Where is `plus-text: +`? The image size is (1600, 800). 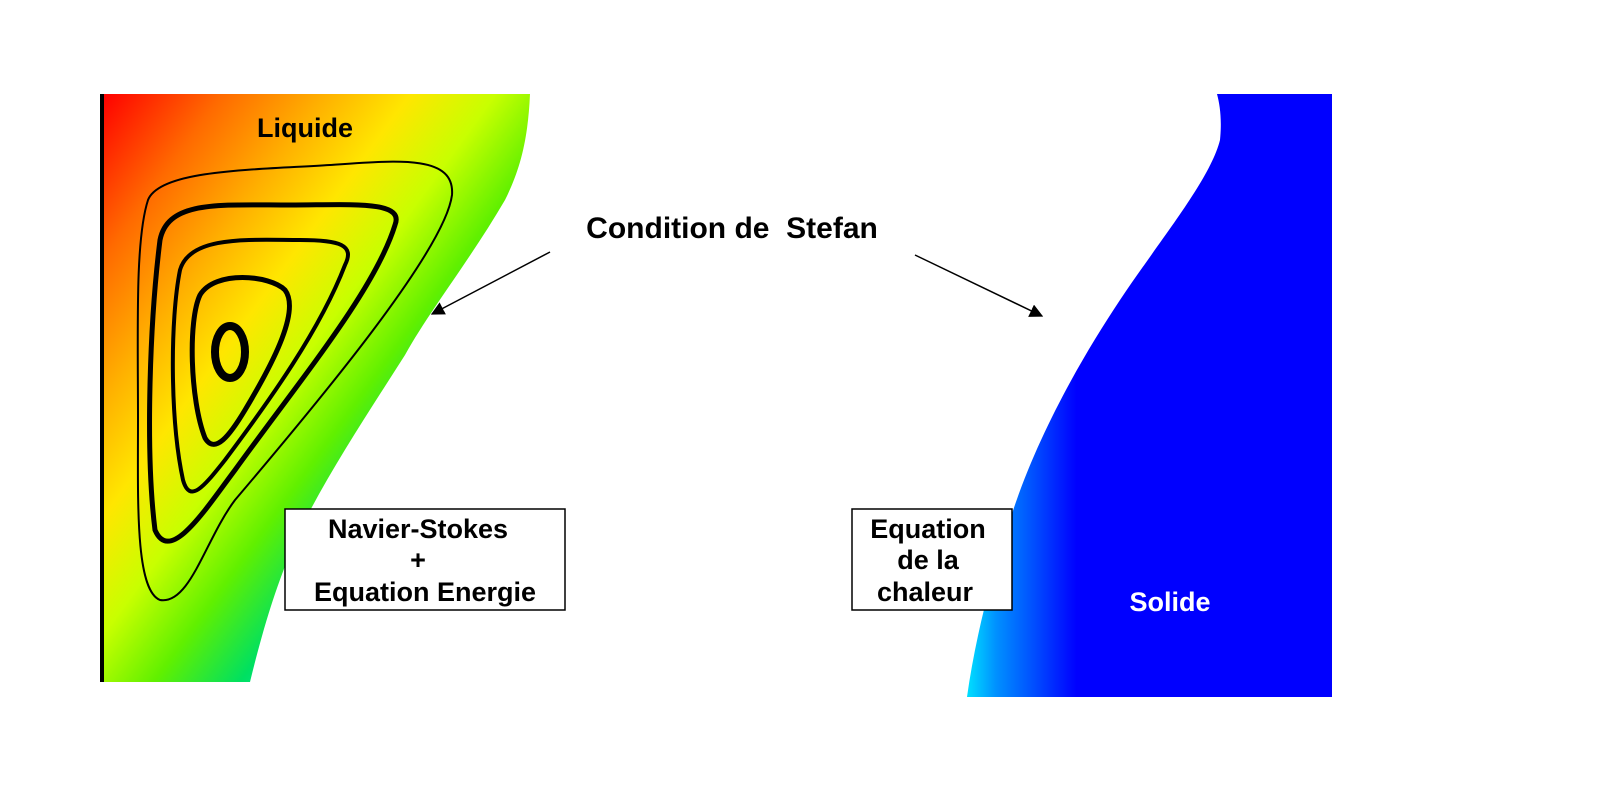
plus-text: + is located at coordinates (418, 560).